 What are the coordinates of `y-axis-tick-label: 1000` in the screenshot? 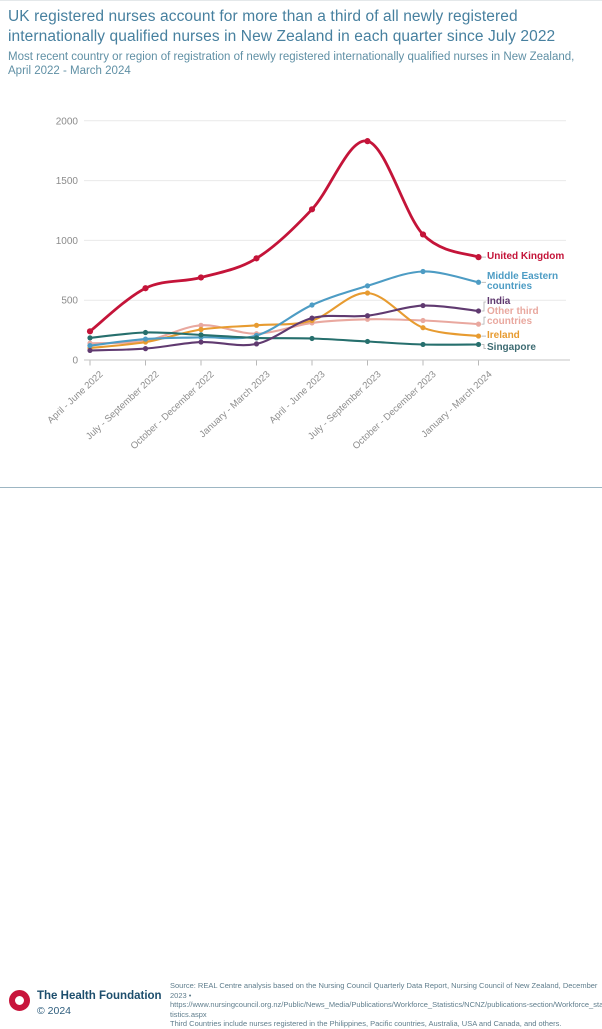 It's located at (67, 241).